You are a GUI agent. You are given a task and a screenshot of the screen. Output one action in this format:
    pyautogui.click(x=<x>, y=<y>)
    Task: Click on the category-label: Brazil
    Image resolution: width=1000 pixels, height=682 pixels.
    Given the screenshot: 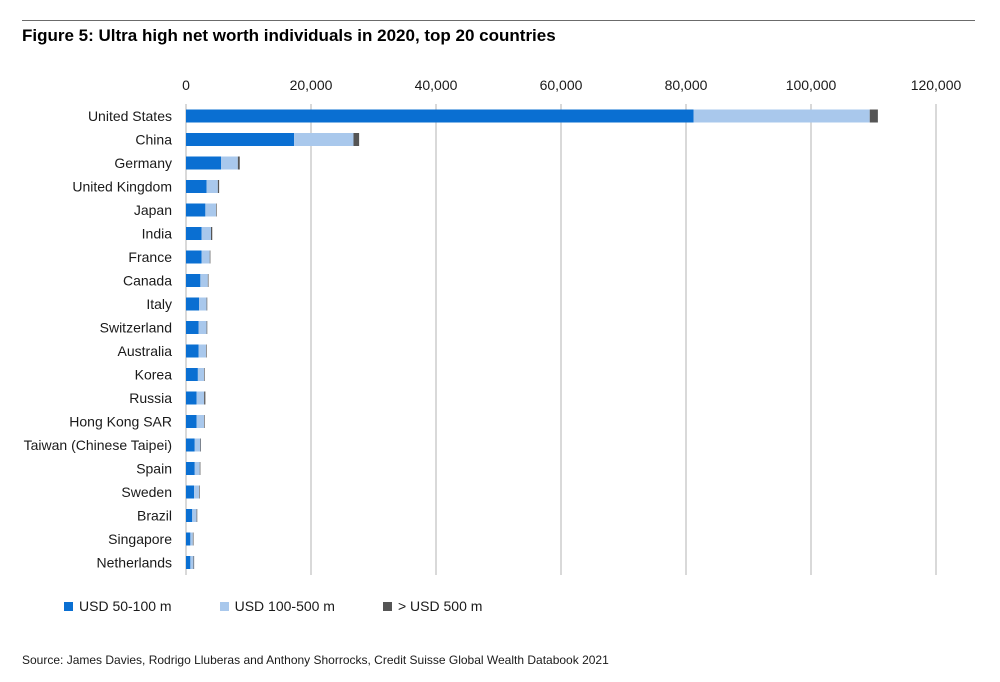 What is the action you would take?
    pyautogui.click(x=154, y=516)
    